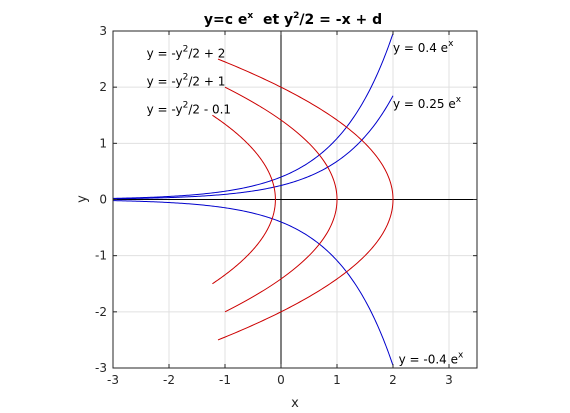  What do you see at coordinates (393, 380) in the screenshot?
I see `x-tick-label: 2` at bounding box center [393, 380].